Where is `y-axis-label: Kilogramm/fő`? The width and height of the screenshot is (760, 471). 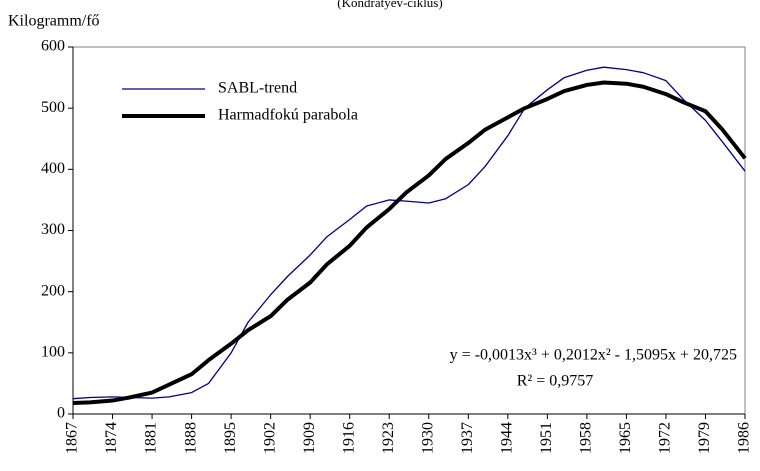
y-axis-label: Kilogramm/fő is located at coordinates (54, 21).